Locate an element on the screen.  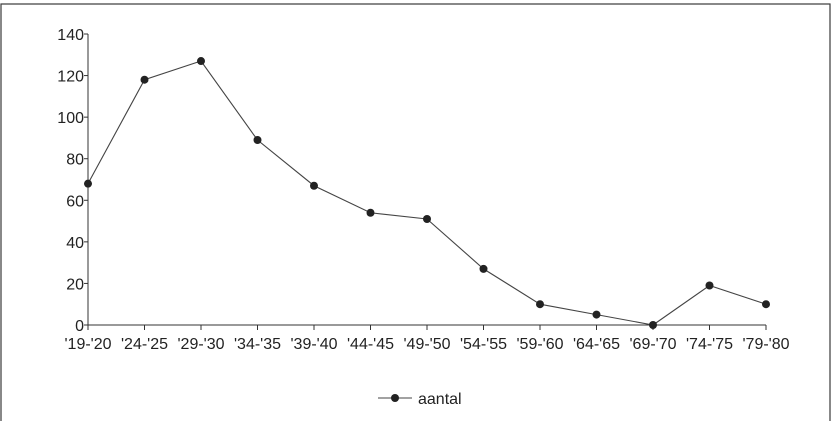
legend-marker is located at coordinates (395, 398).